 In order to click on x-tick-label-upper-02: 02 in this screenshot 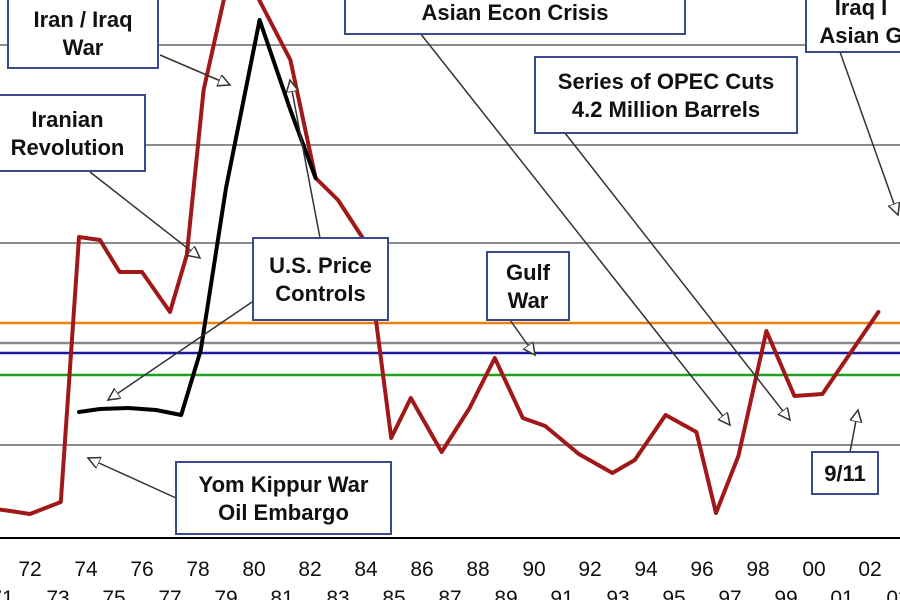, I will do `click(869, 569)`.